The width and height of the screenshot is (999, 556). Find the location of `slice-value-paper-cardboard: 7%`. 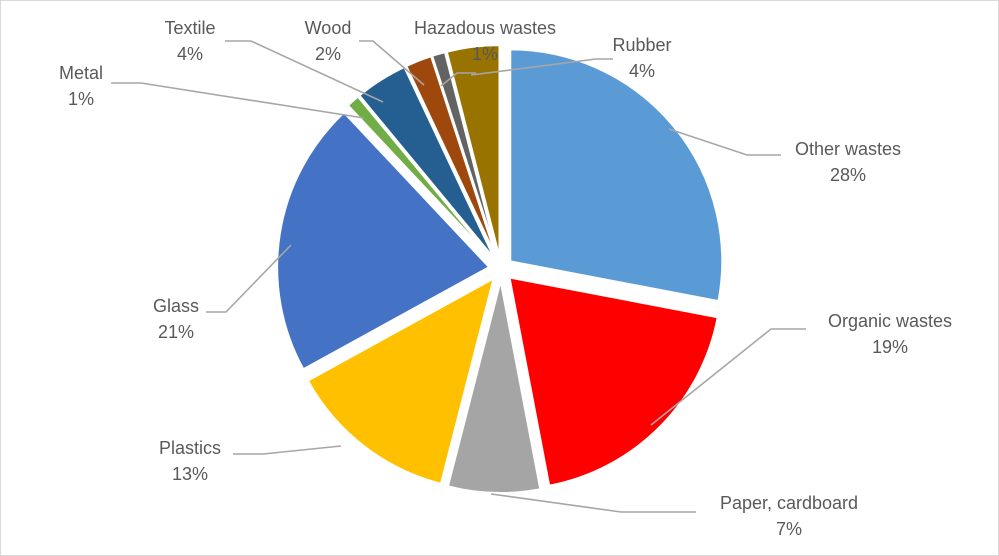

slice-value-paper-cardboard: 7% is located at coordinates (789, 529).